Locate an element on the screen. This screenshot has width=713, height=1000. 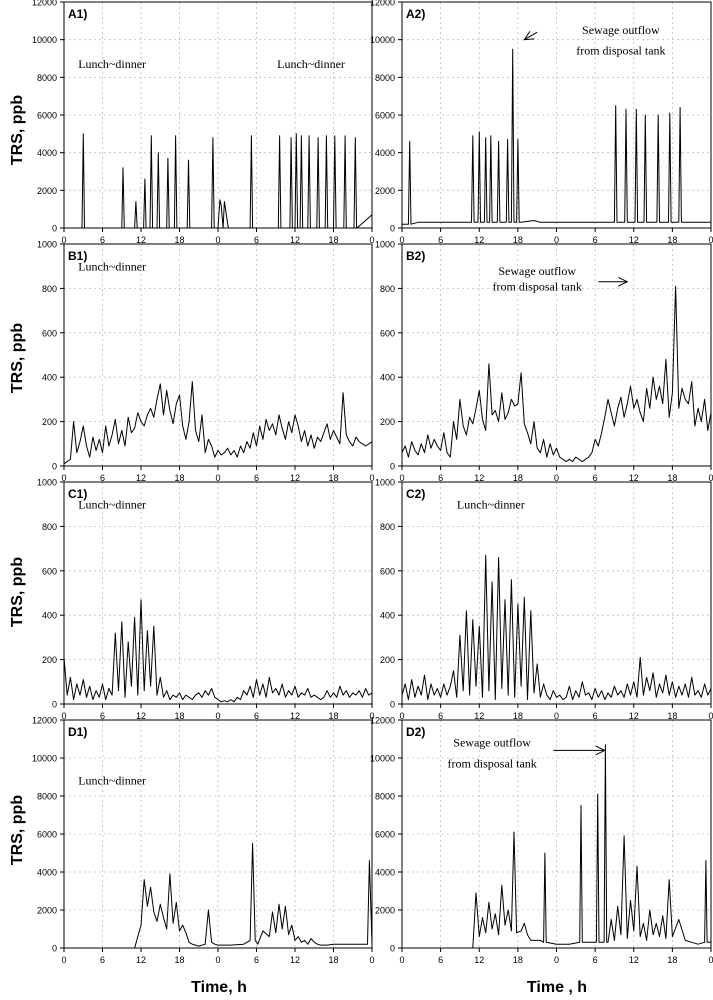
y-axis-title-row-c: TRS, ppb is located at coordinates (17, 592).